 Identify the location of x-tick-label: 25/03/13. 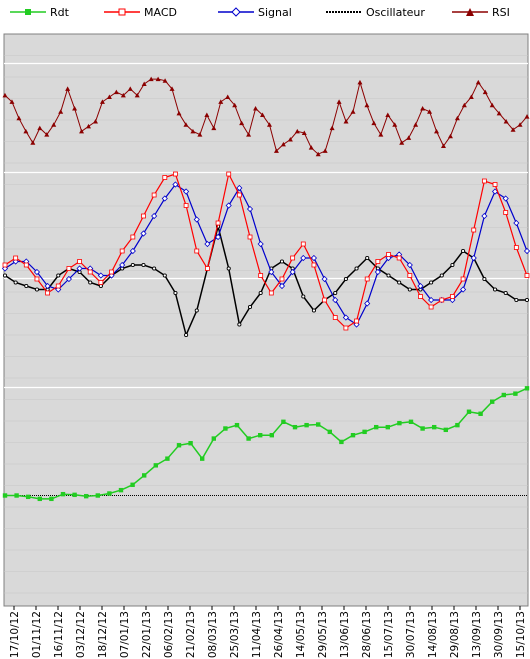
(235, 634).